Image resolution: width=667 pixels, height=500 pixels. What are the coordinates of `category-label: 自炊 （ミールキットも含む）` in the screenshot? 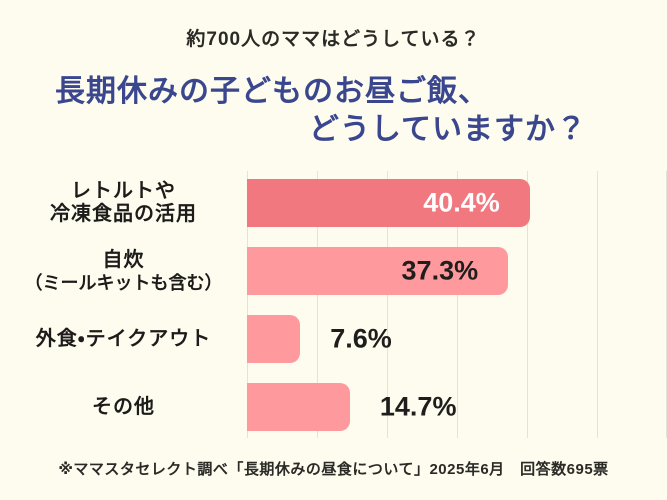 It's located at (123, 271).